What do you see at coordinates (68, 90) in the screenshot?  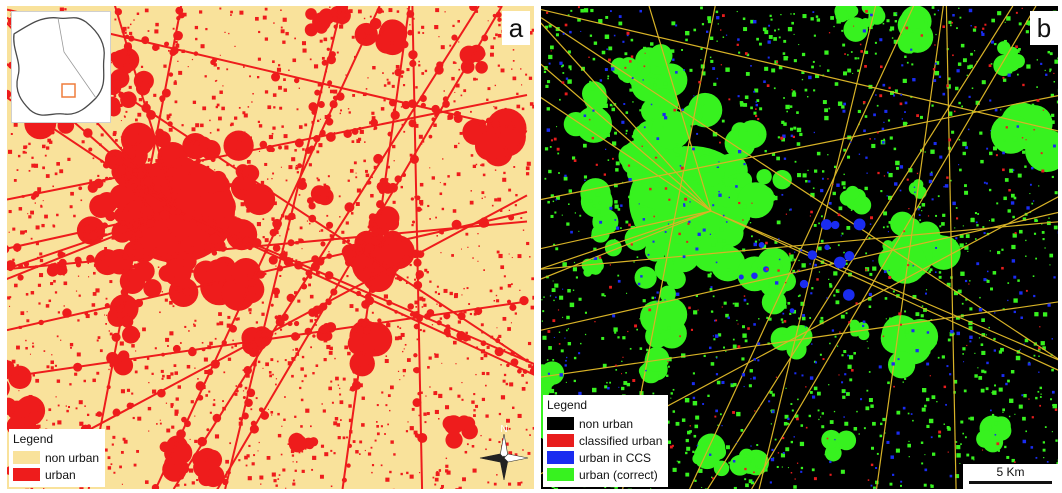 I see `locator-extent-box` at bounding box center [68, 90].